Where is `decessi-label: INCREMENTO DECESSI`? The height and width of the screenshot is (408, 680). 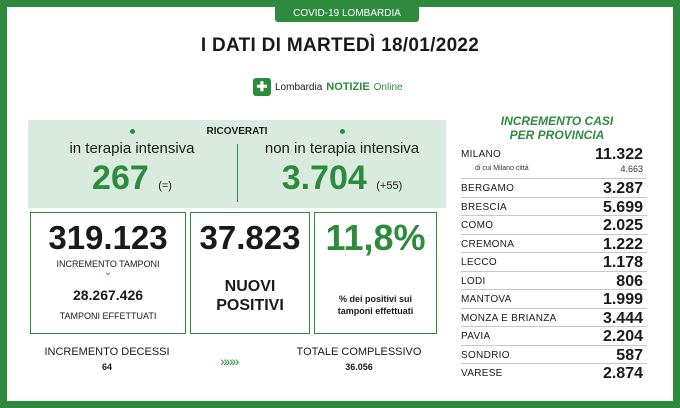 decessi-label: INCREMENTO DECESSI is located at coordinates (107, 352).